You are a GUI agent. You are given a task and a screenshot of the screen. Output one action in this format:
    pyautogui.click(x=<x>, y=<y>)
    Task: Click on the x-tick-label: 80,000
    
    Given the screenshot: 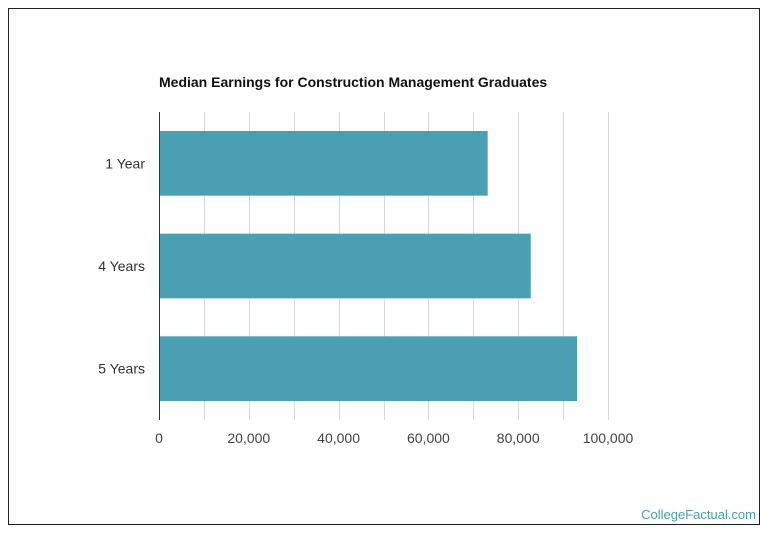 What is the action you would take?
    pyautogui.click(x=518, y=438)
    